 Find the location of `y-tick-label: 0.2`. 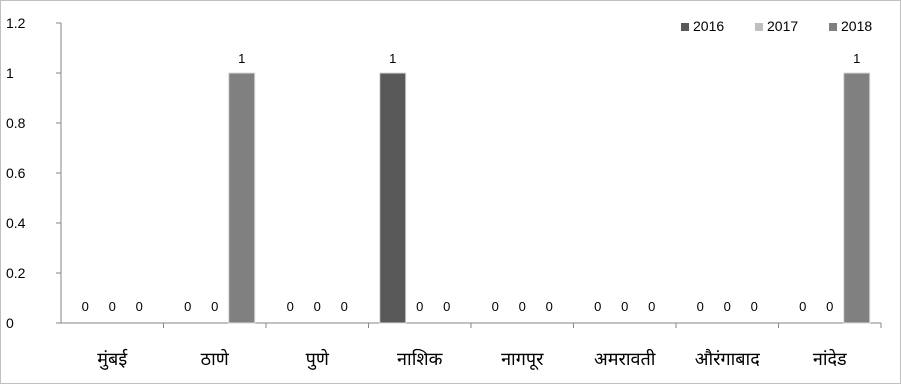

y-tick-label: 0.2 is located at coordinates (16, 273).